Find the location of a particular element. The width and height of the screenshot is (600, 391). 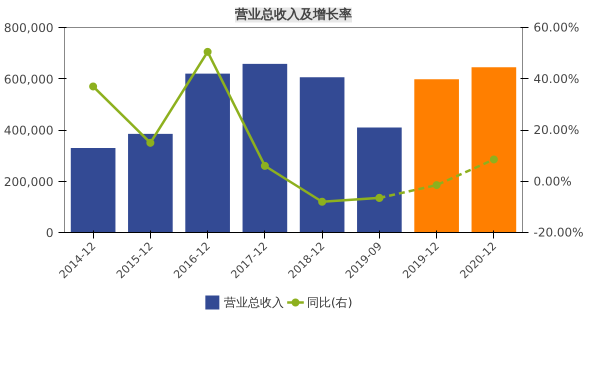

y-tick-label: 400,000 is located at coordinates (29, 131).